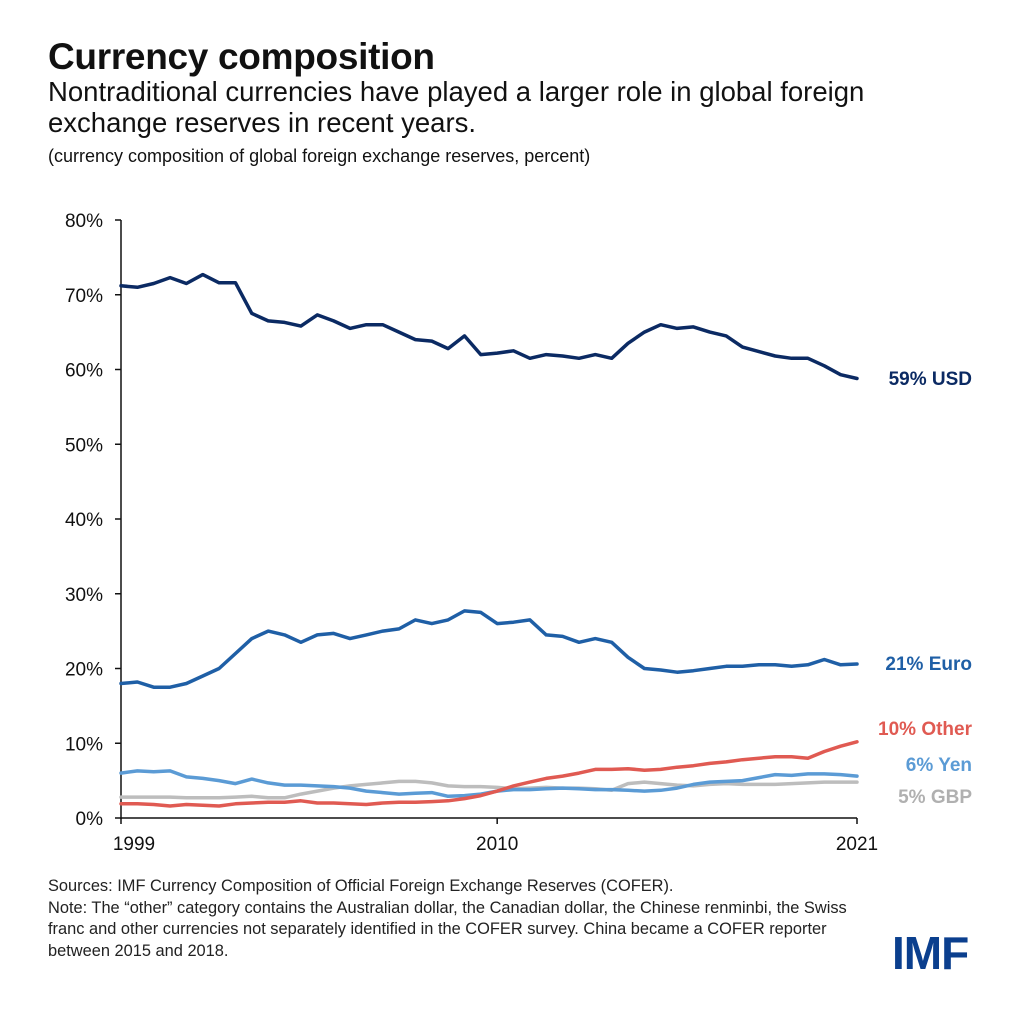 The width and height of the screenshot is (1024, 1024). I want to click on x-tick-label: 2010, so click(497, 844).